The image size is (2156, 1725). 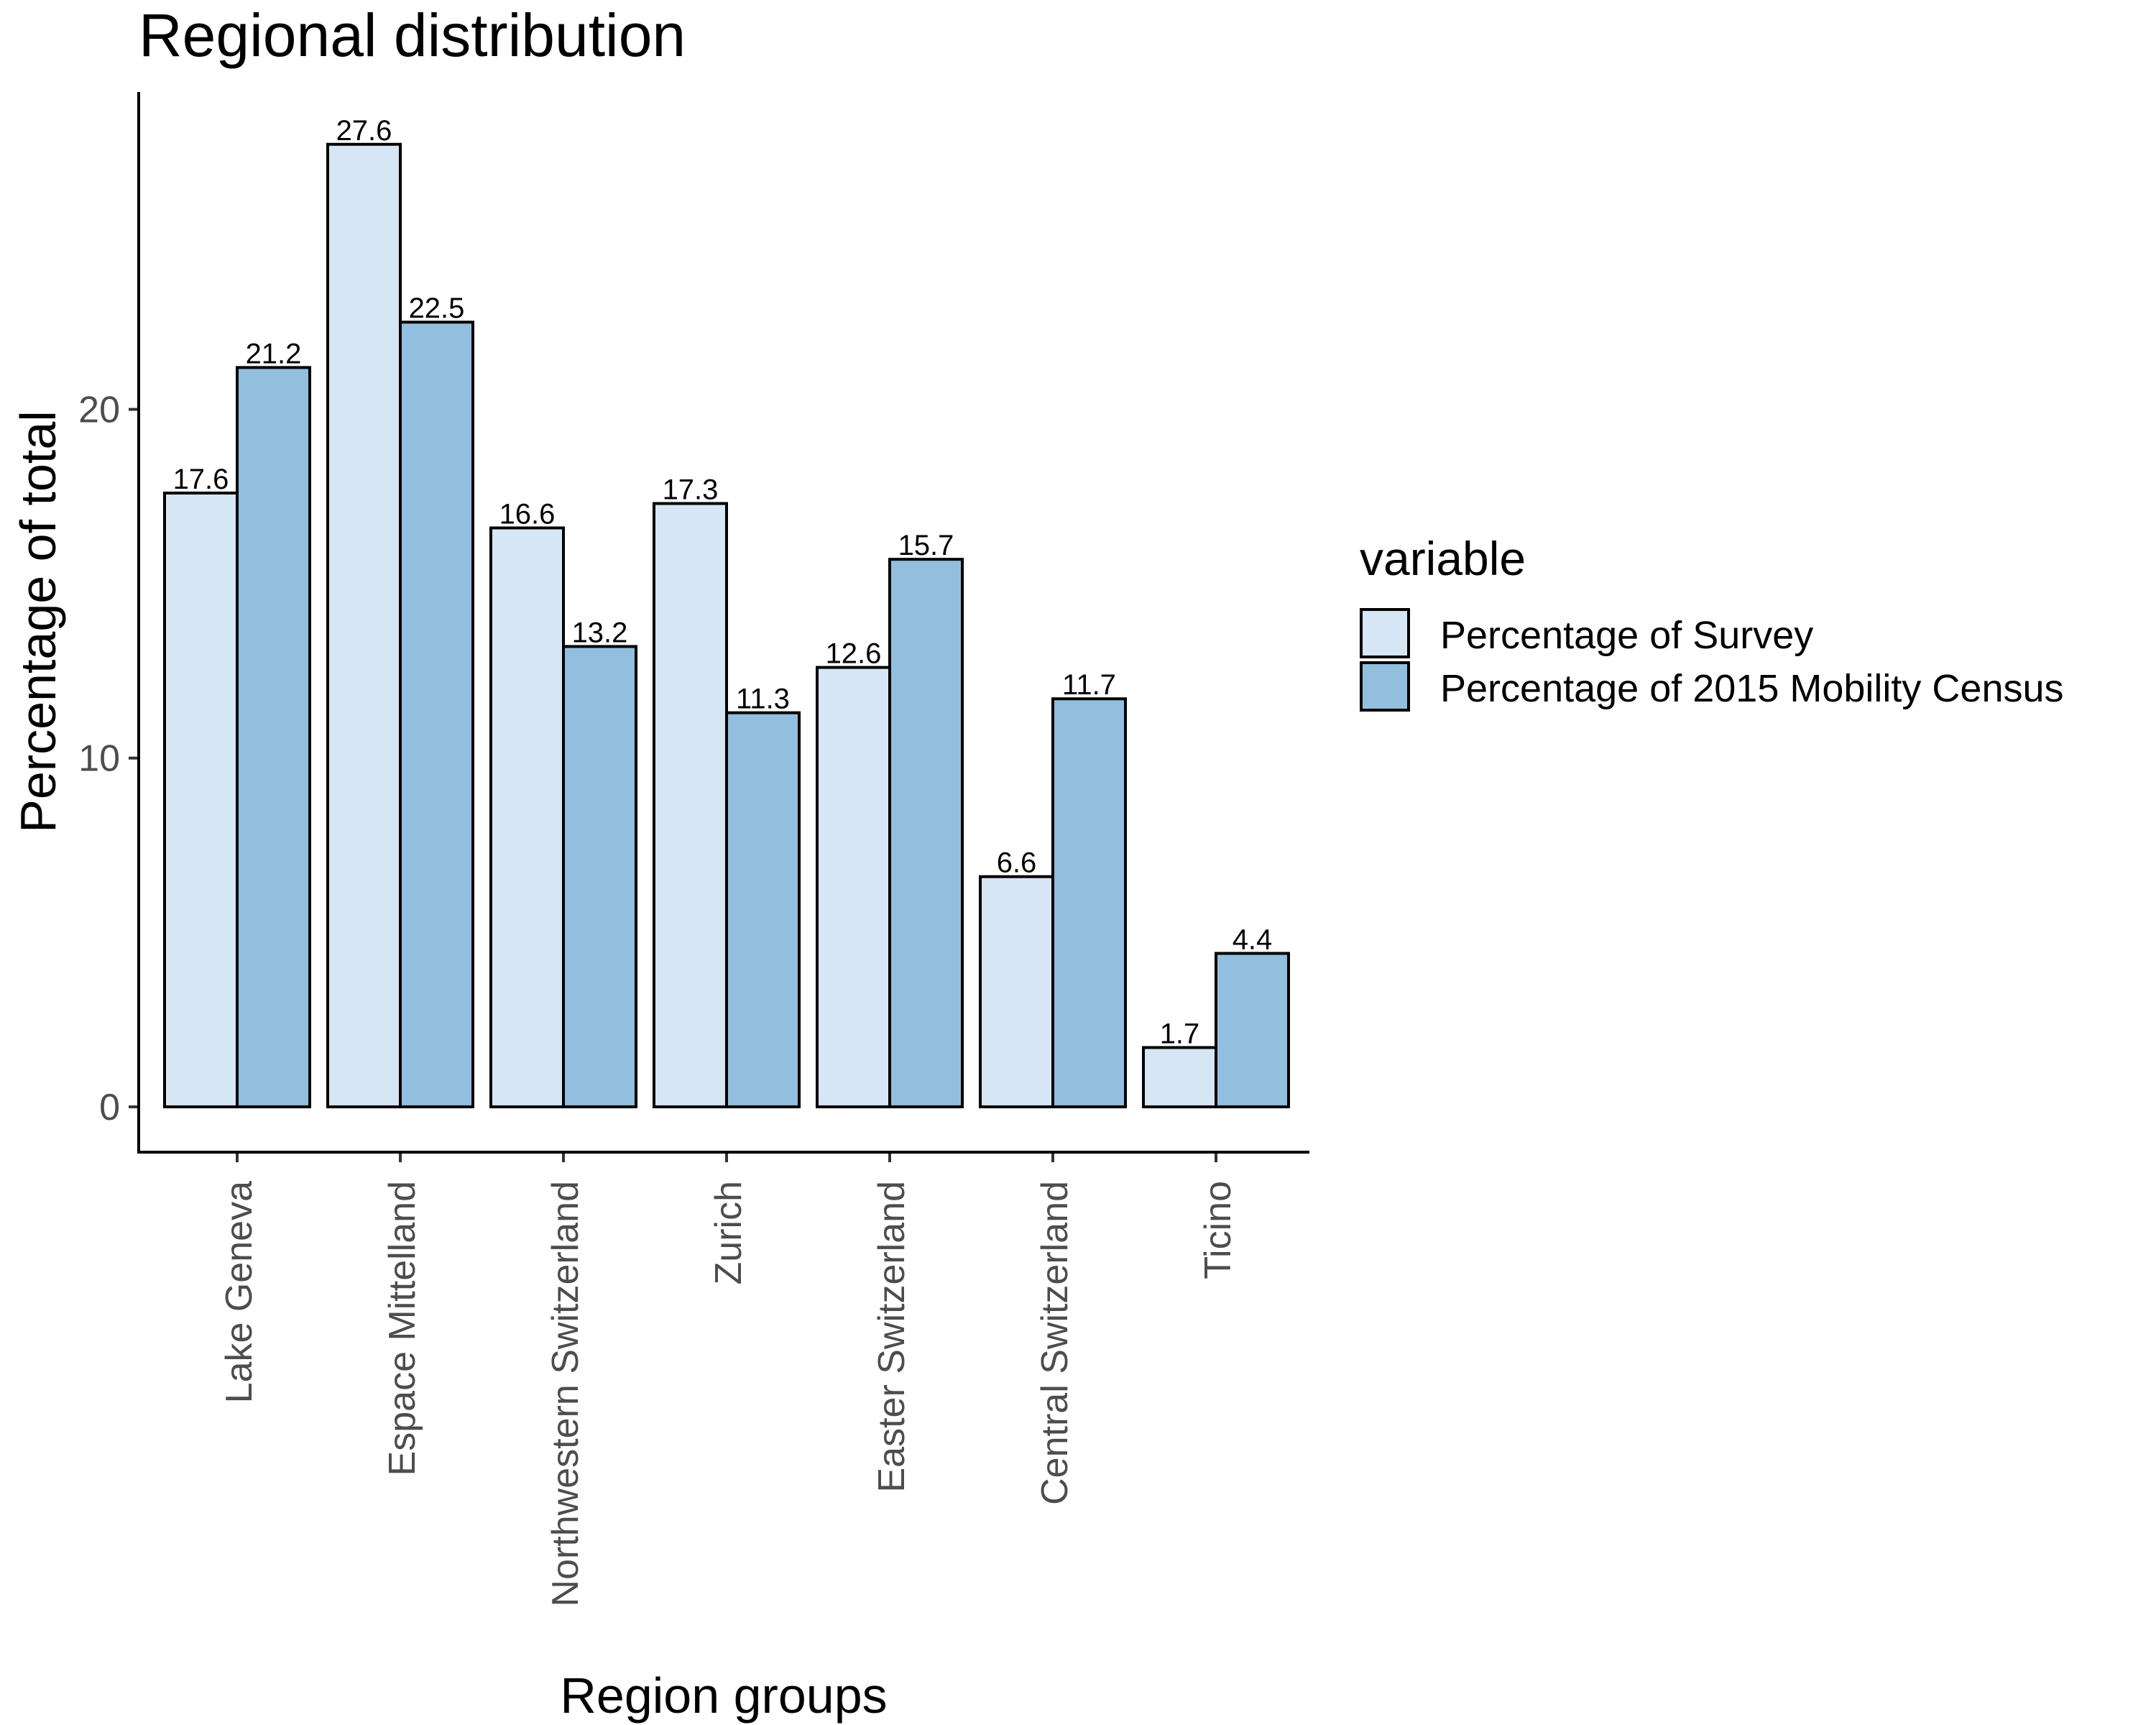 I want to click on data-label-zurich-census: 11.3, so click(x=763, y=699).